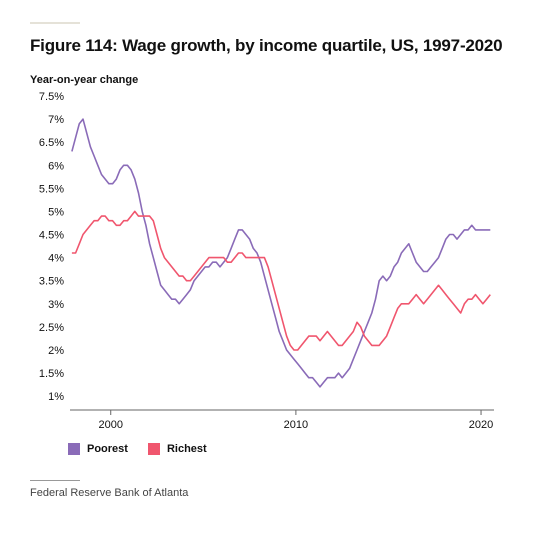 The width and height of the screenshot is (540, 540). What do you see at coordinates (137, 449) in the screenshot?
I see `legend: Poorest Richest` at bounding box center [137, 449].